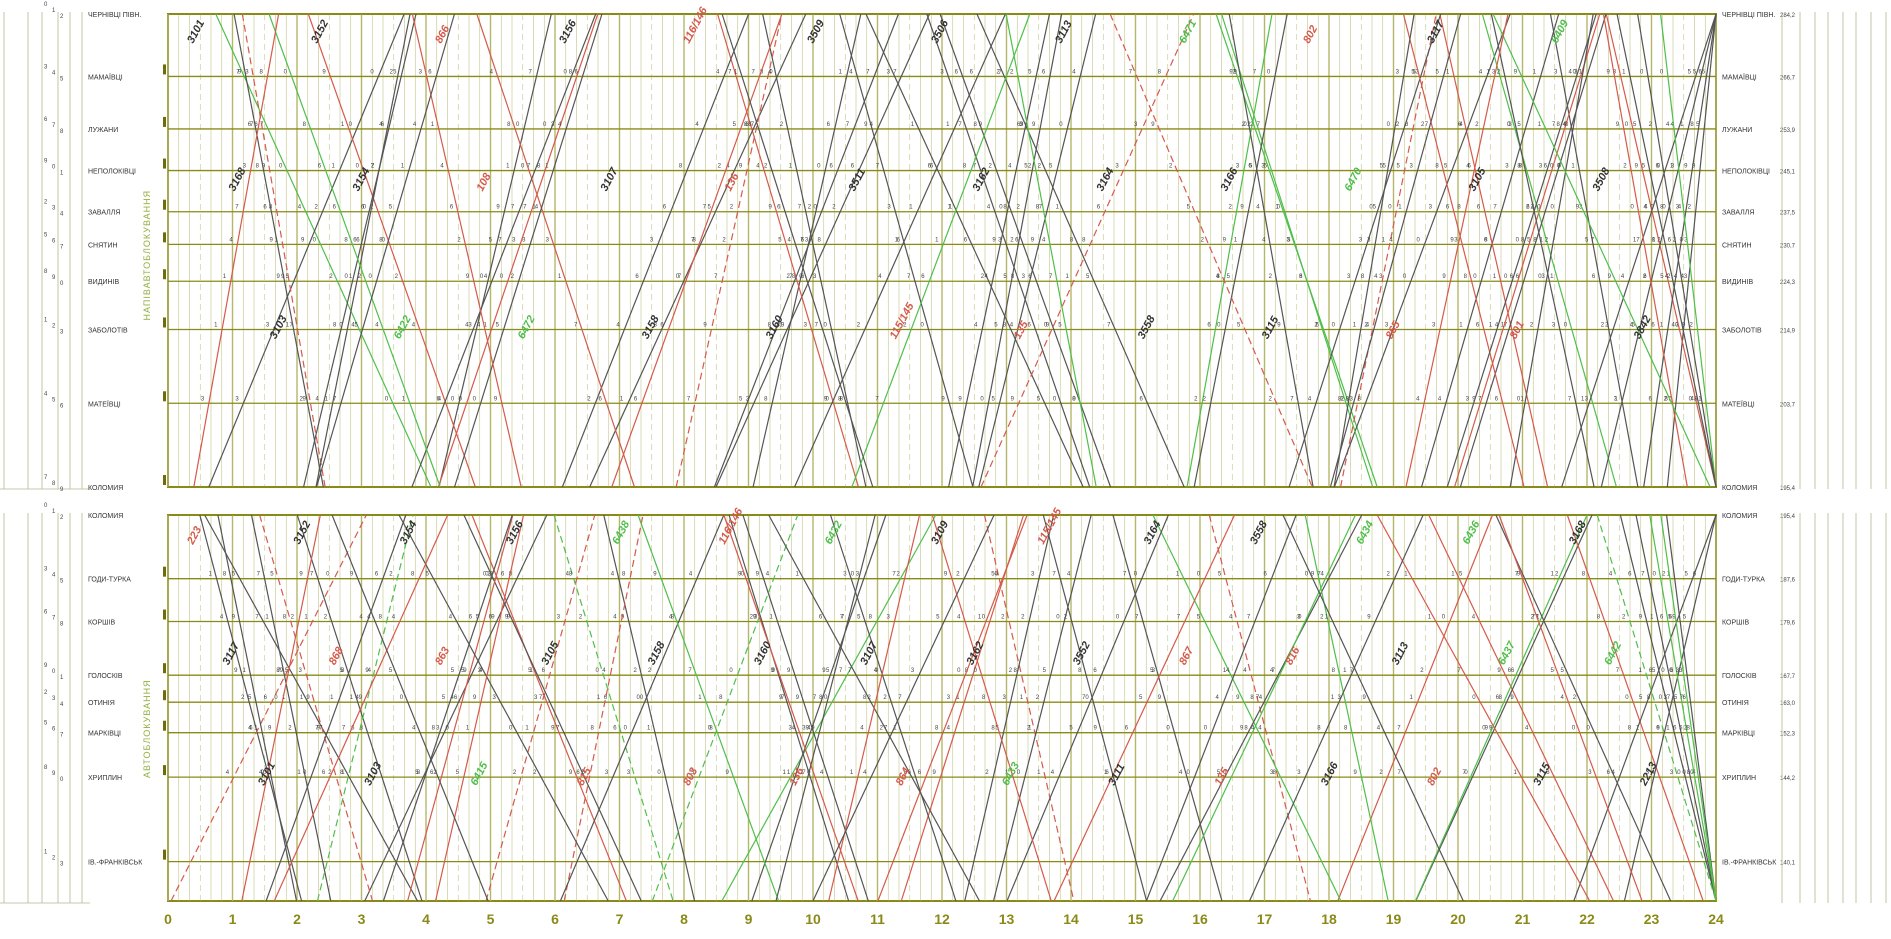 This screenshot has width=1891, height=939. I want to click on track-marker, so click(164, 237).